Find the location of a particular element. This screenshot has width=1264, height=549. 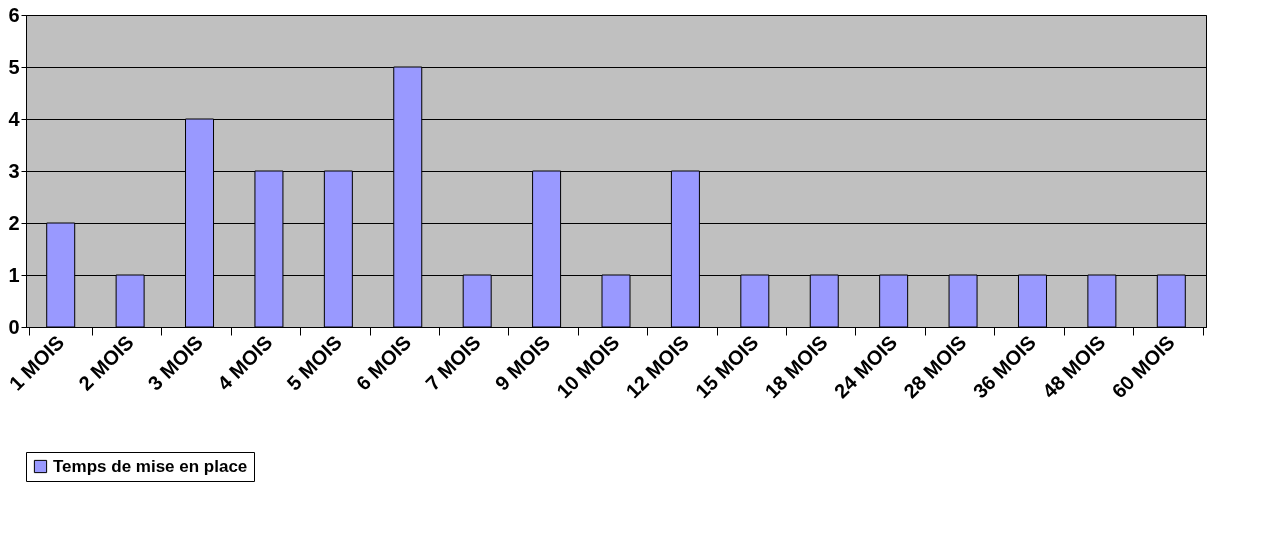

y-tick-label: 4 is located at coordinates (14, 118).